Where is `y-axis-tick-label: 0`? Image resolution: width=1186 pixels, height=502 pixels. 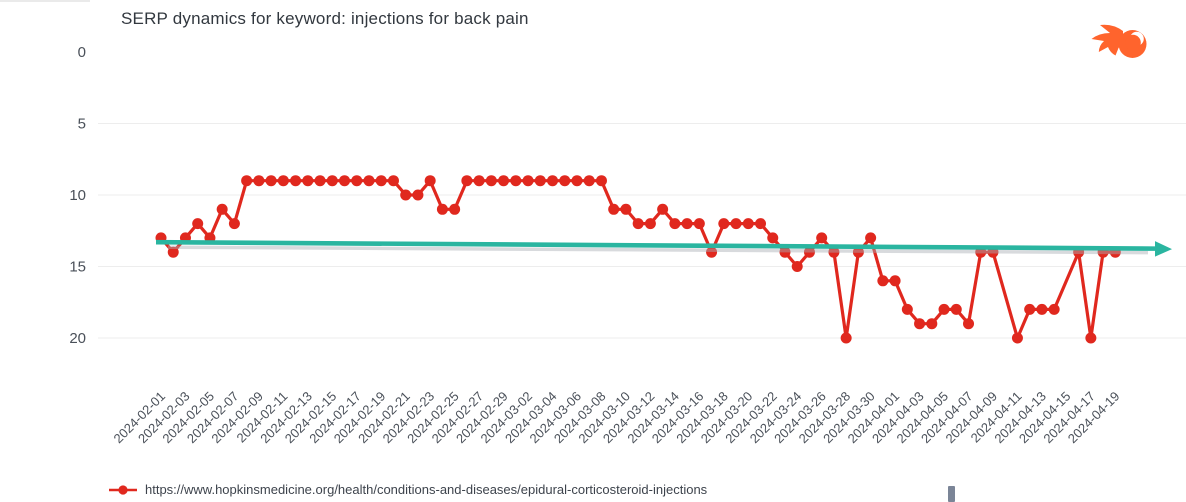 y-axis-tick-label: 0 is located at coordinates (82, 52).